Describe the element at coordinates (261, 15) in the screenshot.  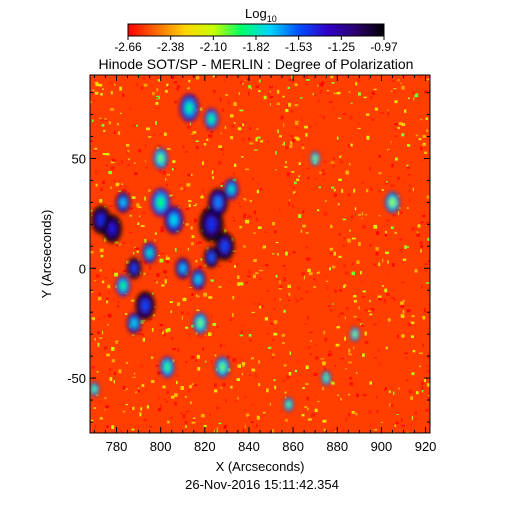
I see `colorbar-label: Log10` at that location.